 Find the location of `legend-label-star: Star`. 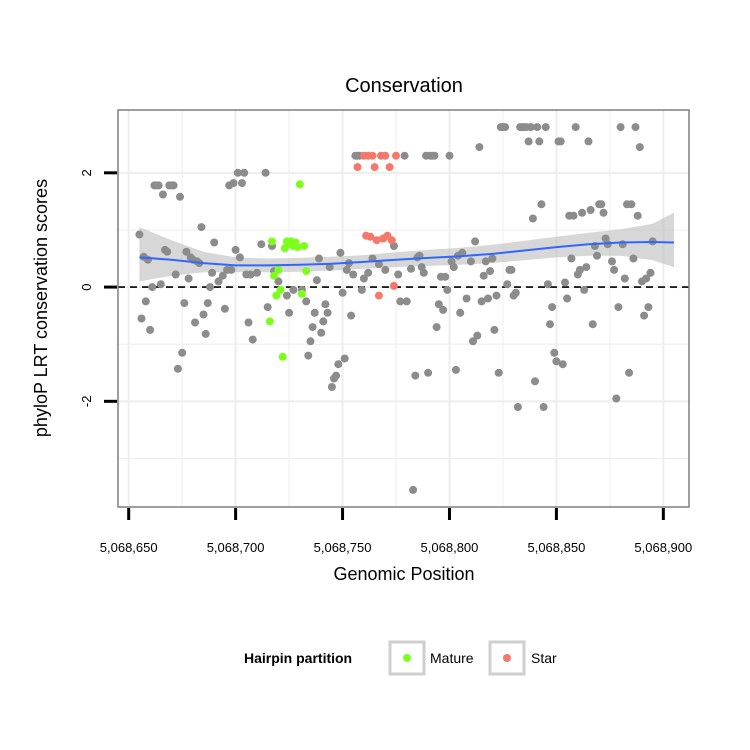

legend-label-star: Star is located at coordinates (544, 658).